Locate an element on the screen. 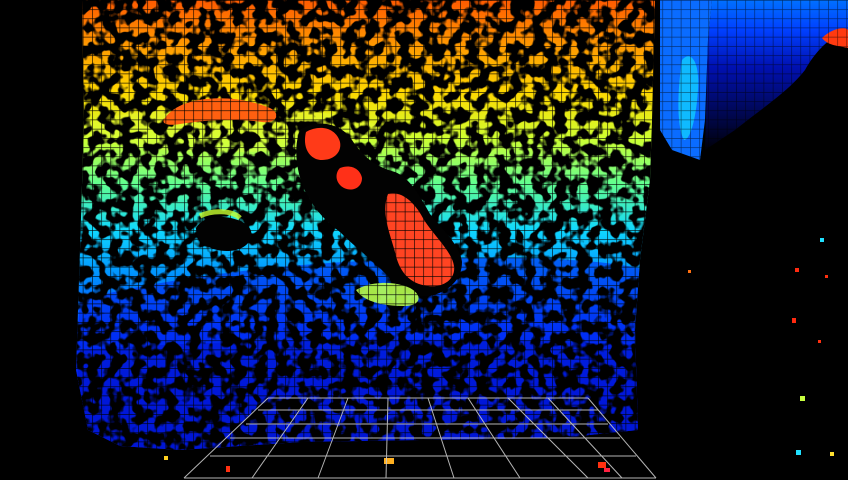 The width and height of the screenshot is (848, 480). ground-grid-icon is located at coordinates (420, 438).